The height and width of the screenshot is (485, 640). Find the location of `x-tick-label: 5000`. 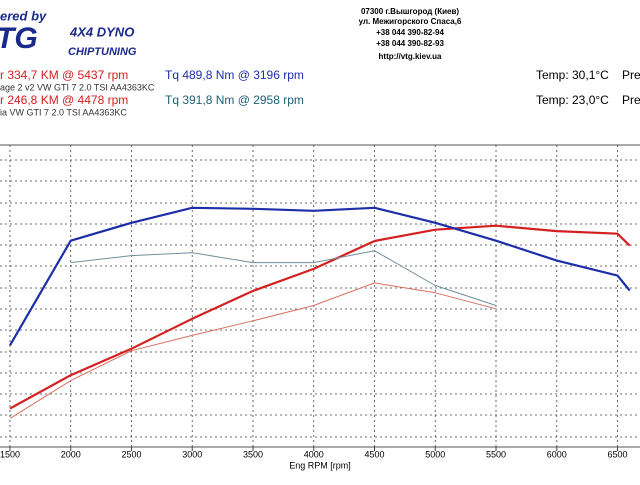

x-tick-label: 5000 is located at coordinates (435, 454).